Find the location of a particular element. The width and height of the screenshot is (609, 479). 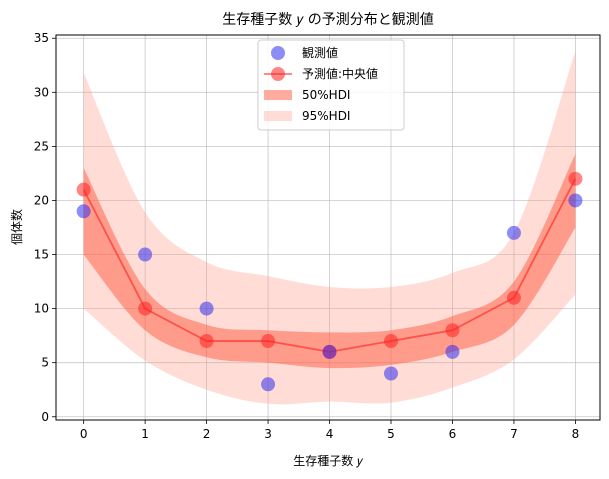

x-tick-label: 6 is located at coordinates (453, 434).